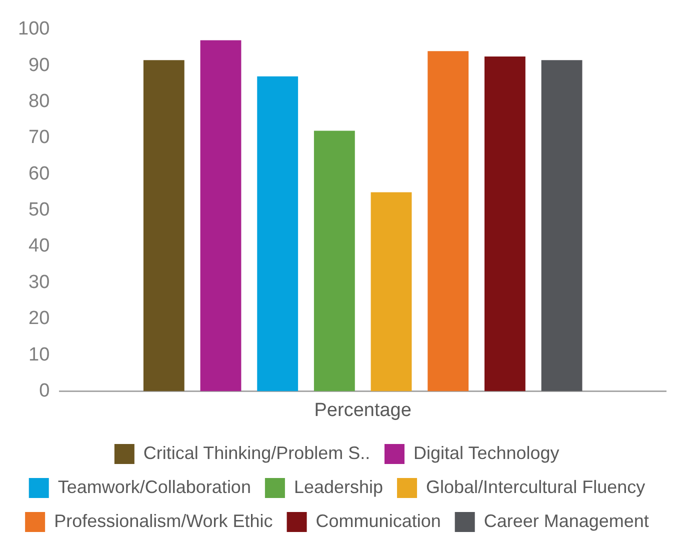 This screenshot has height=550, width=678. Describe the element at coordinates (163, 520) in the screenshot. I see `legend-label: Professionalism/Work Ethic` at that location.